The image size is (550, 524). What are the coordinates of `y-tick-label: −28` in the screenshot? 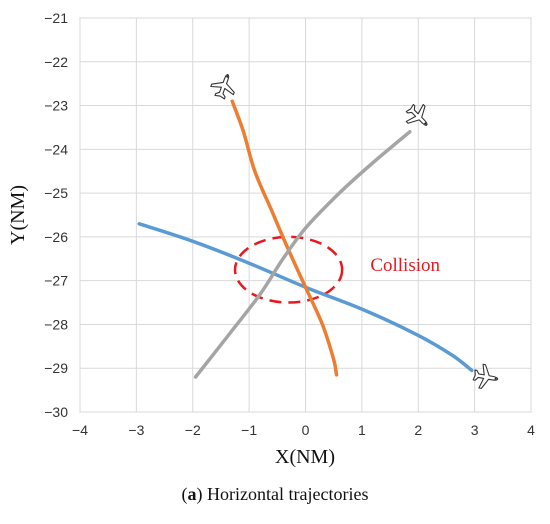 It's located at (56, 324).